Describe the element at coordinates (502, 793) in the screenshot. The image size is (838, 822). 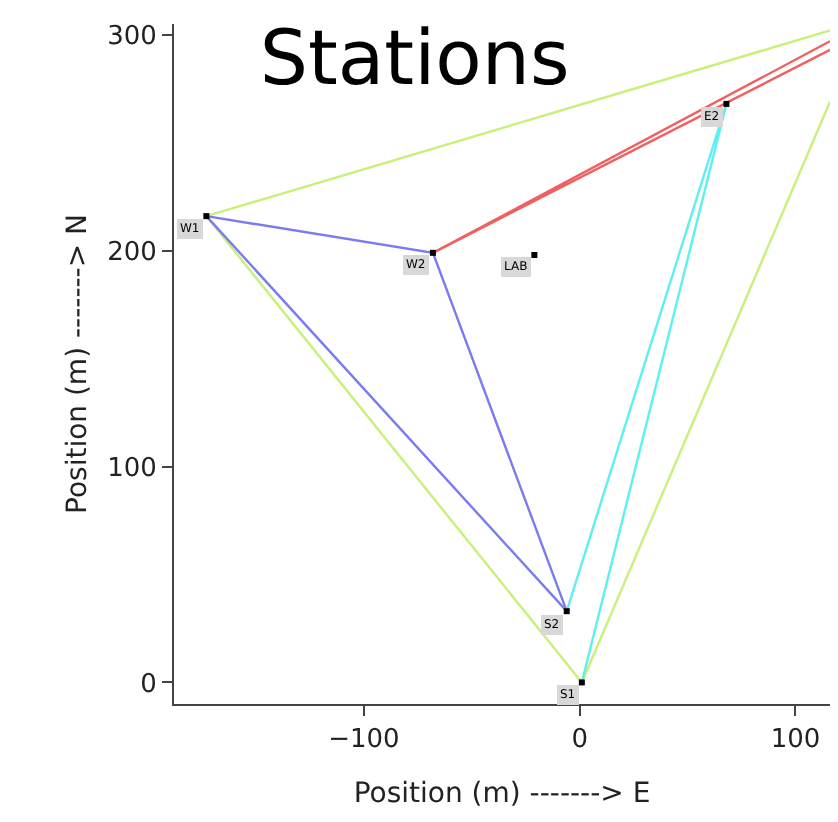
I see `x-axis-title: Position (m) -------> E` at that location.